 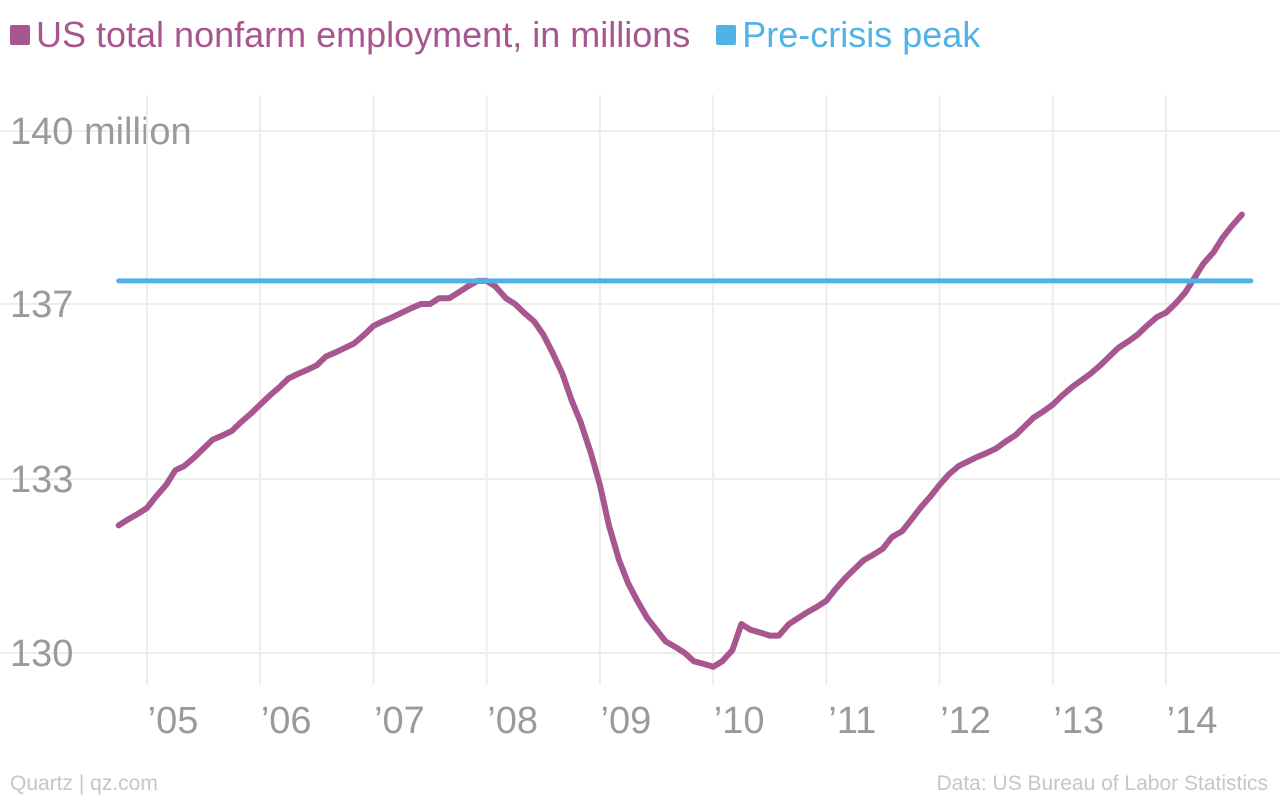 What do you see at coordinates (363, 34) in the screenshot?
I see `legend-label-employment: US total nonfarm employment, in millions` at bounding box center [363, 34].